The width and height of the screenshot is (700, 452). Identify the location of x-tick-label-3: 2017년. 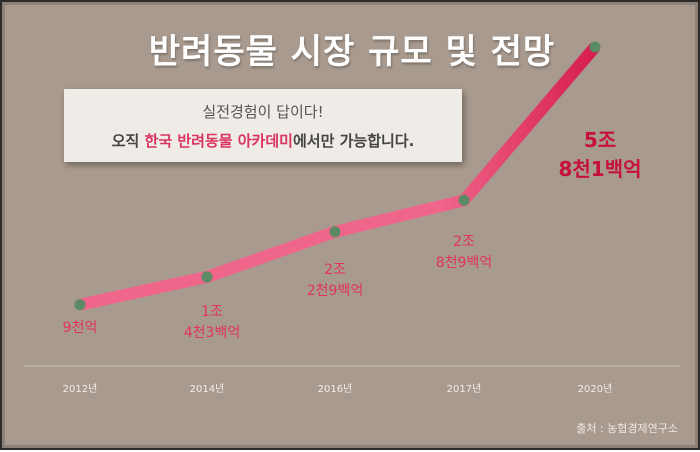
(464, 389).